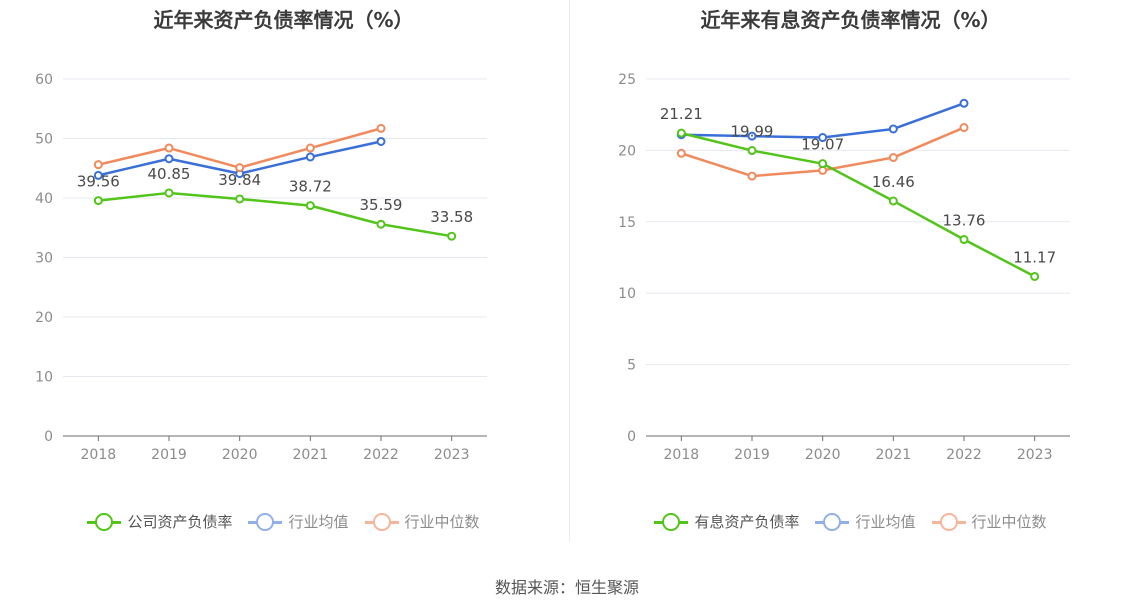 The height and width of the screenshot is (612, 1134). I want to click on data-label: 40.85, so click(169, 174).